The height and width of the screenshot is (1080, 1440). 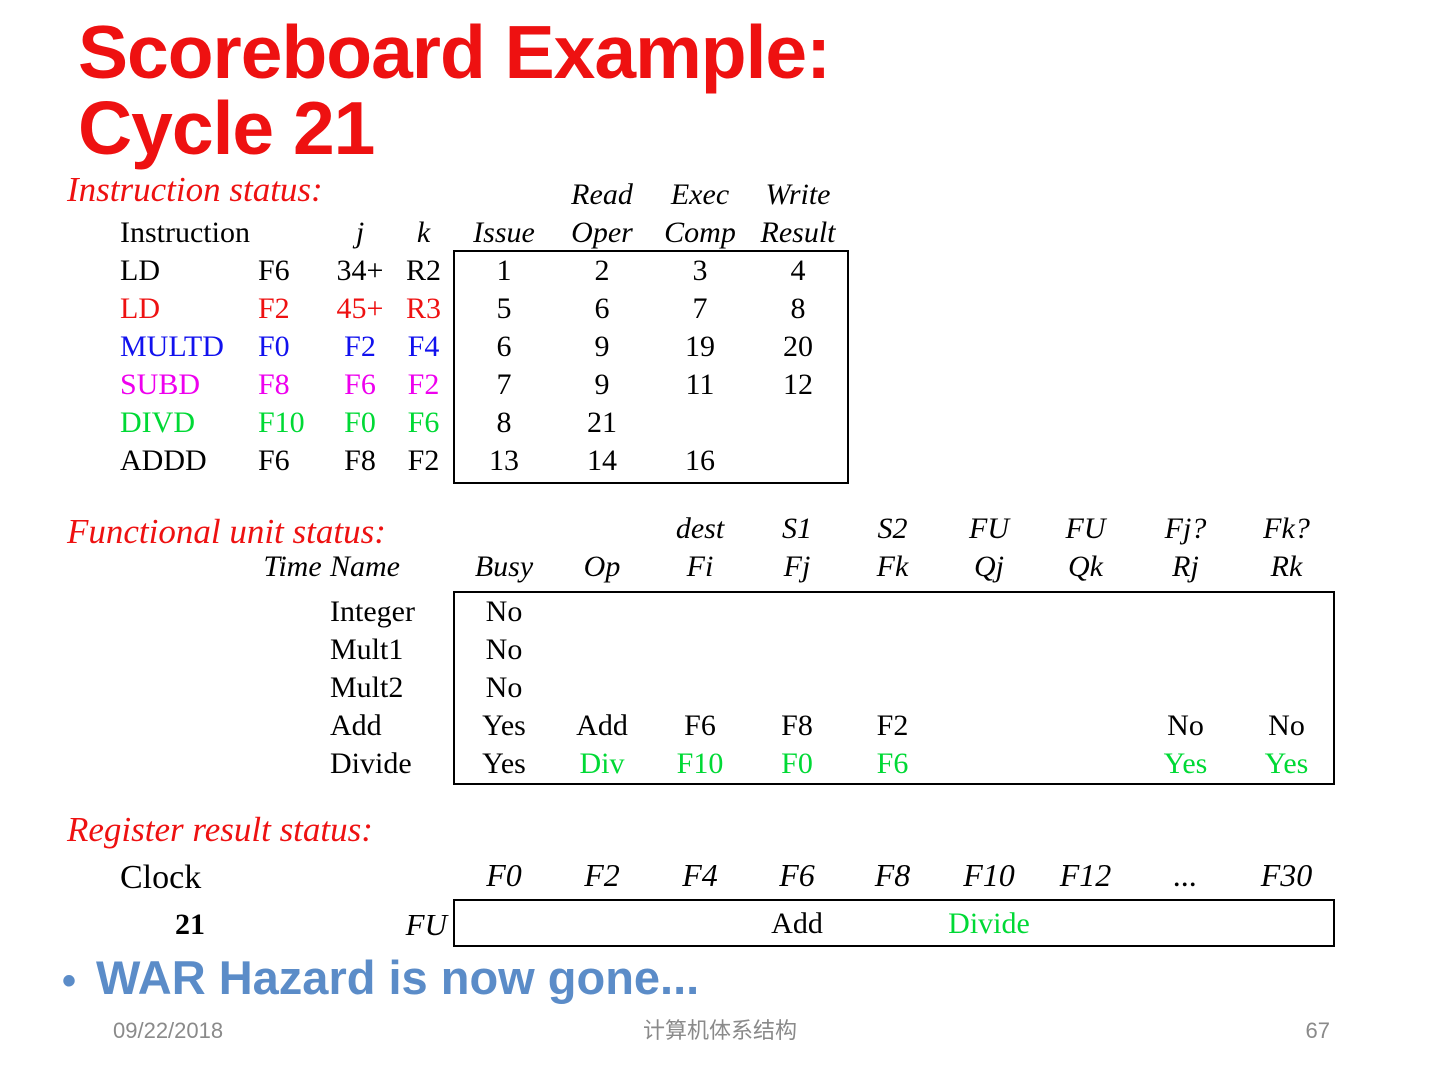 What do you see at coordinates (798, 346) in the screenshot?
I see `instr-result: 20` at bounding box center [798, 346].